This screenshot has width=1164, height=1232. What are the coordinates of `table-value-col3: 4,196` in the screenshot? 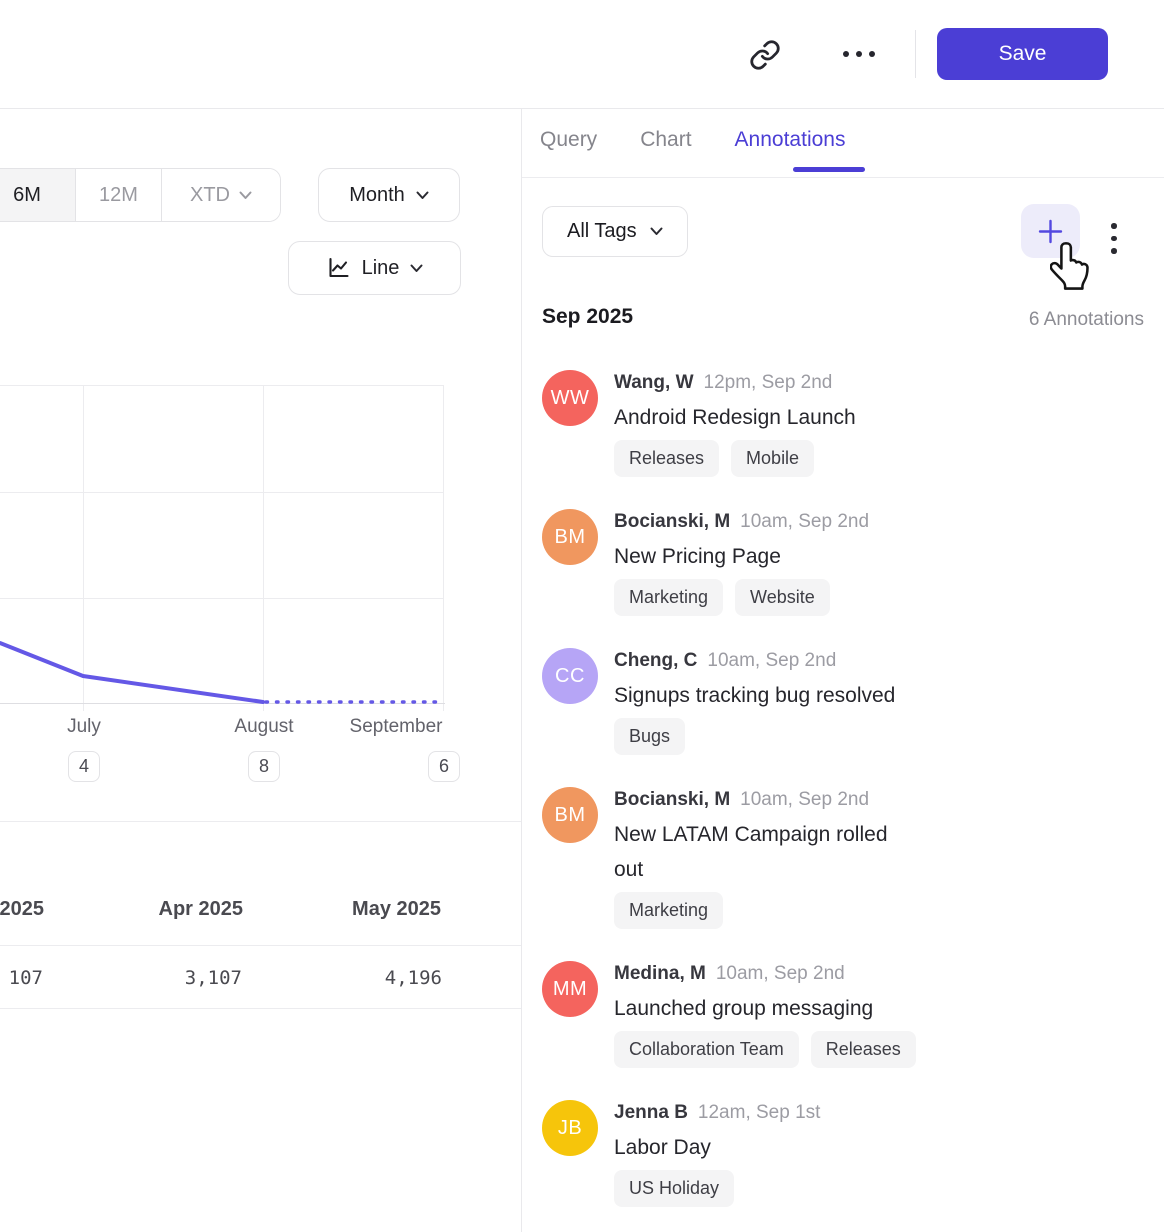 It's located at (413, 978).